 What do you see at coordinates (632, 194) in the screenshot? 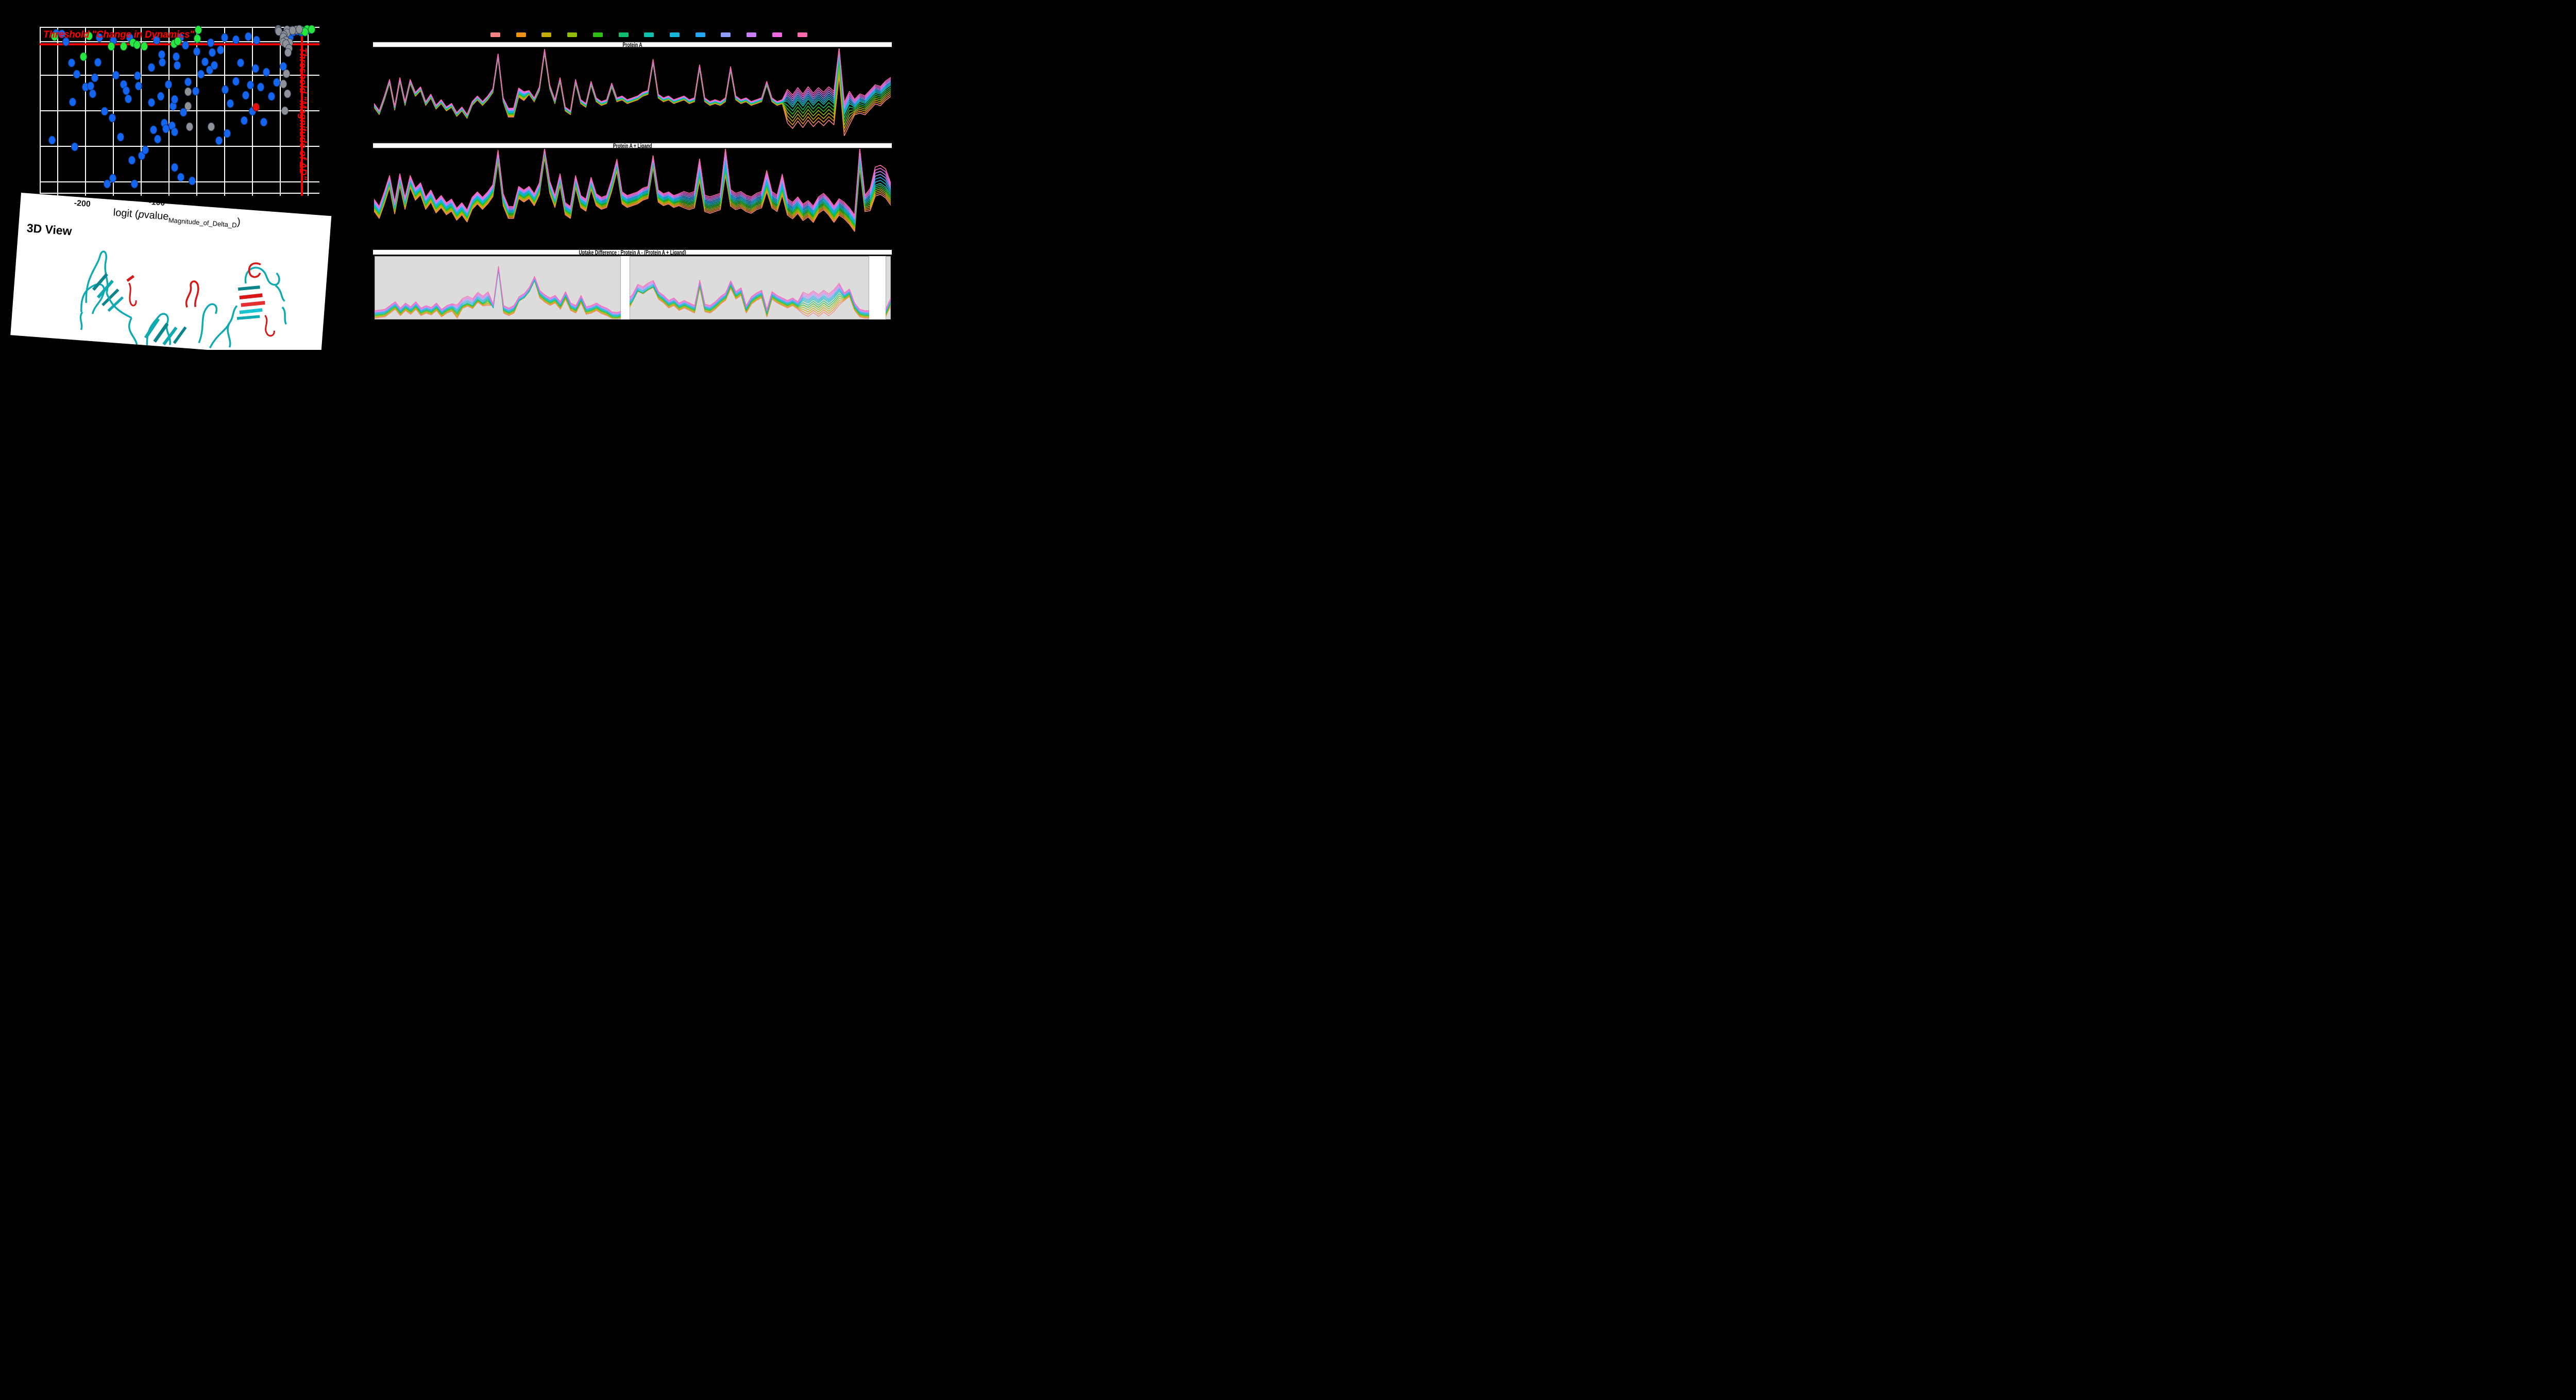
I see `uptake-chart-protein-a-ligand` at bounding box center [632, 194].